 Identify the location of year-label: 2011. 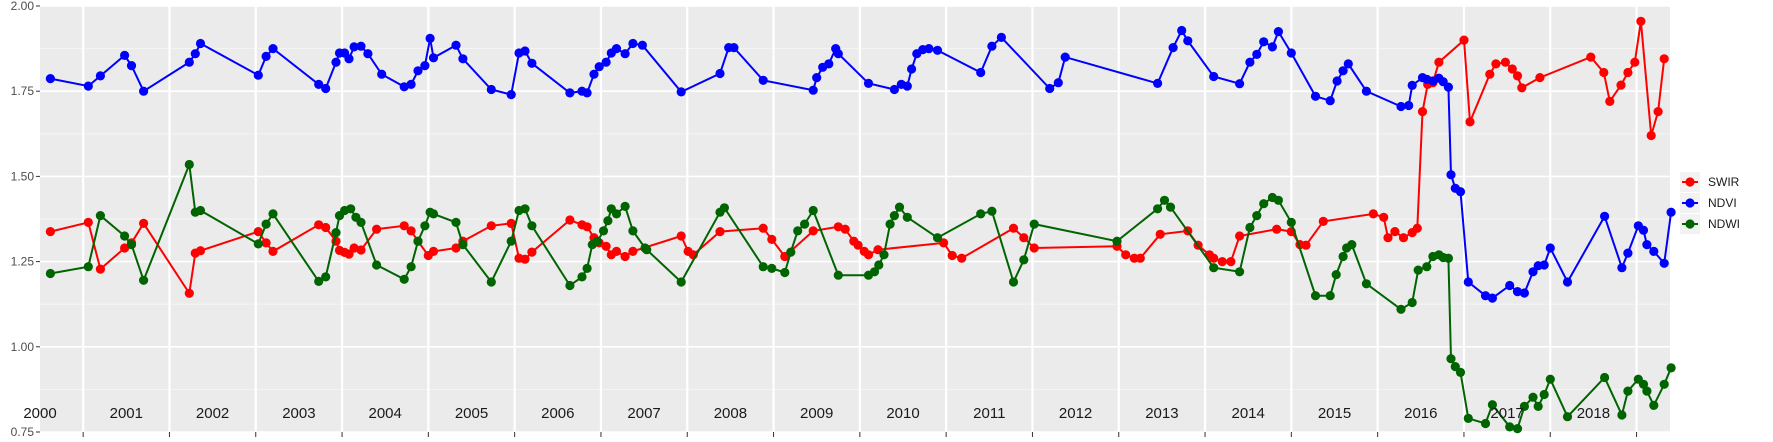
(989, 413).